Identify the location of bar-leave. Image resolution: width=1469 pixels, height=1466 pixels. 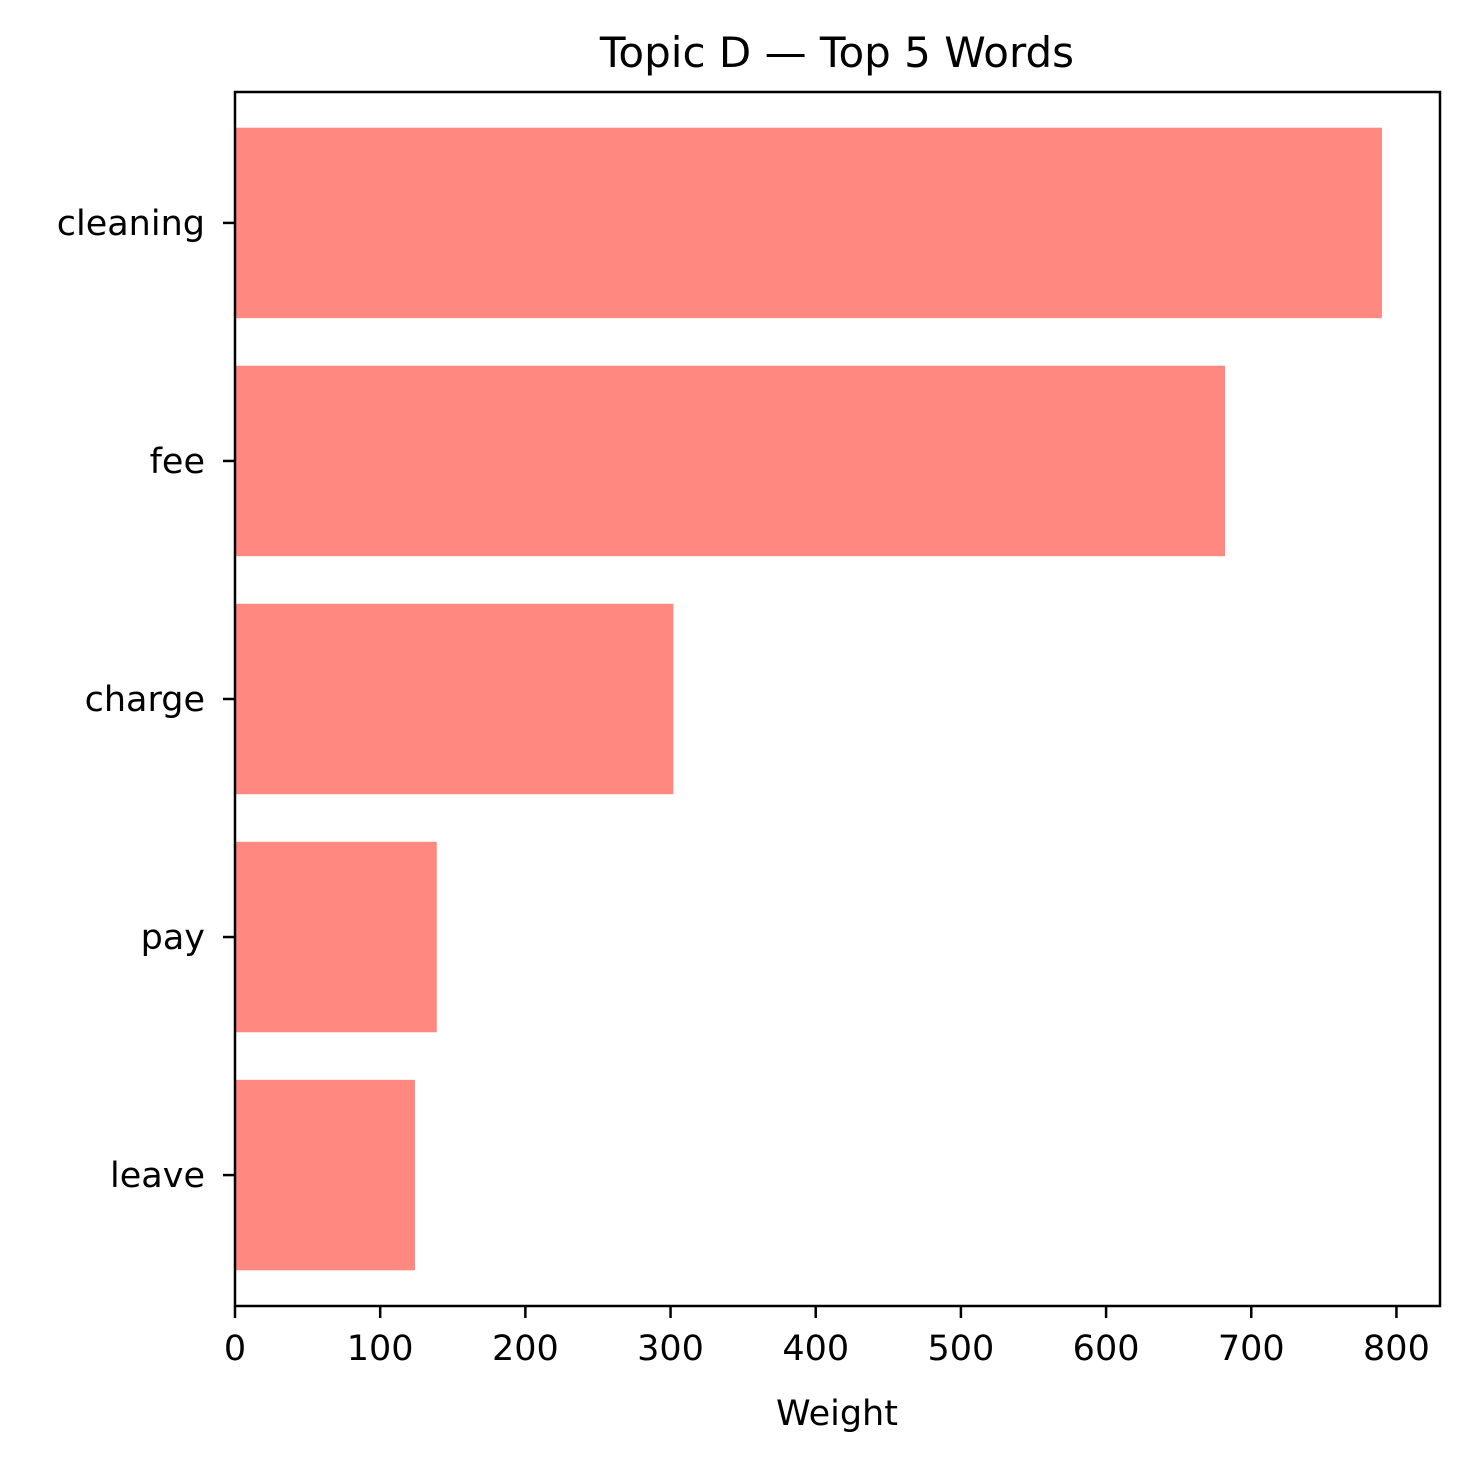
(325, 1175).